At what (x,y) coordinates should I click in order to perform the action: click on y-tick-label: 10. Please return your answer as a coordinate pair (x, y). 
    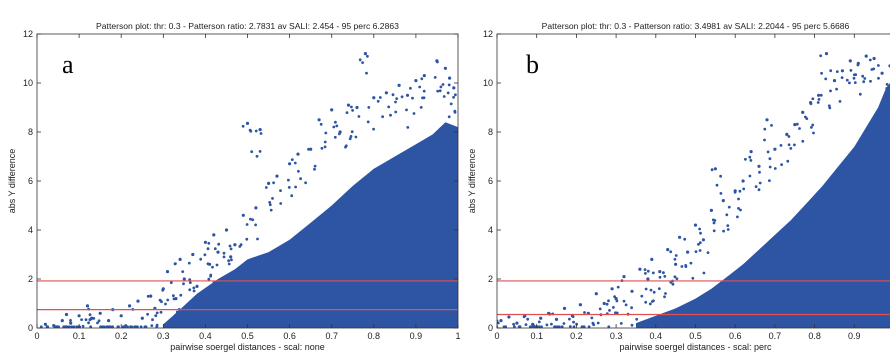
    Looking at the image, I should click on (28, 83).